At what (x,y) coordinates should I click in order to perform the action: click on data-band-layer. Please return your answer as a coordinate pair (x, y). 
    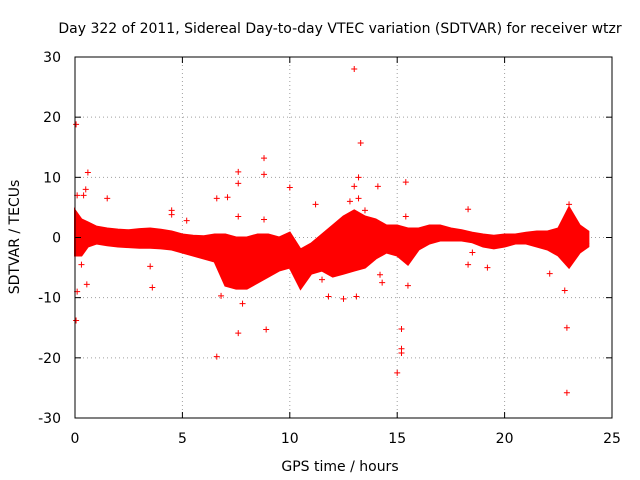
    Looking at the image, I should click on (332, 248).